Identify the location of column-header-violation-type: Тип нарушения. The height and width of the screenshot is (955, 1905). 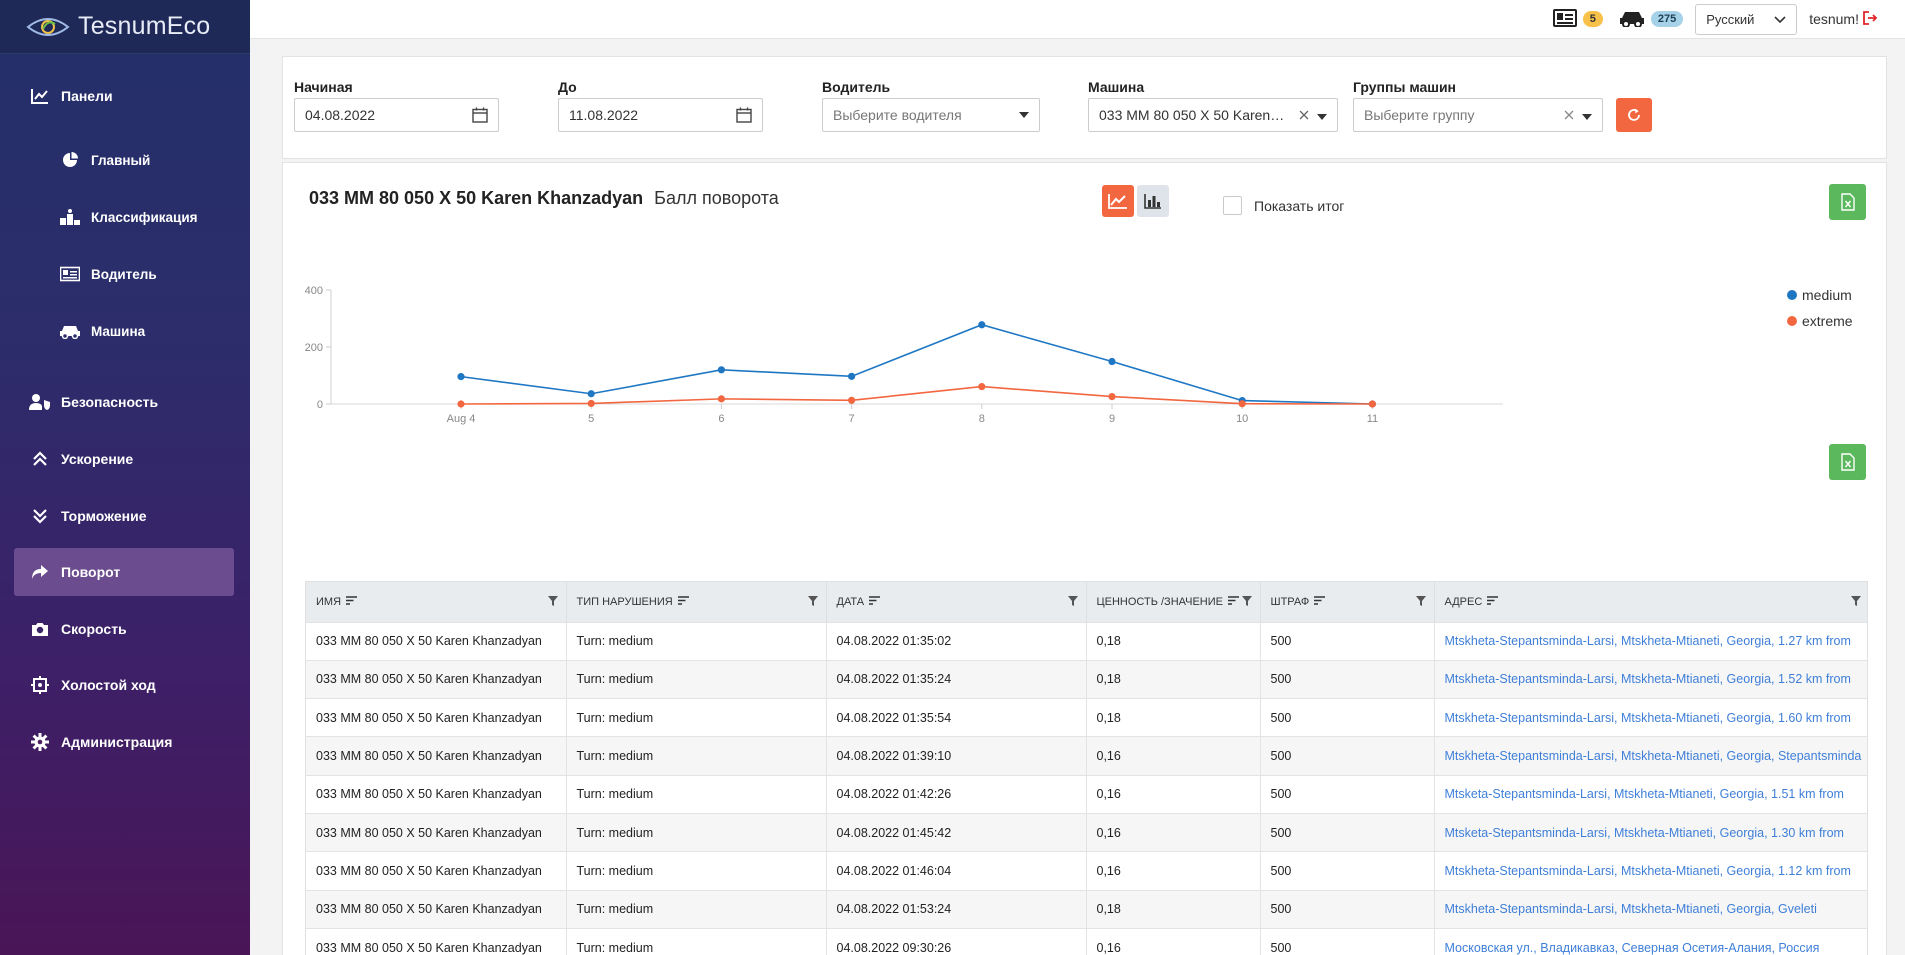
(696, 602).